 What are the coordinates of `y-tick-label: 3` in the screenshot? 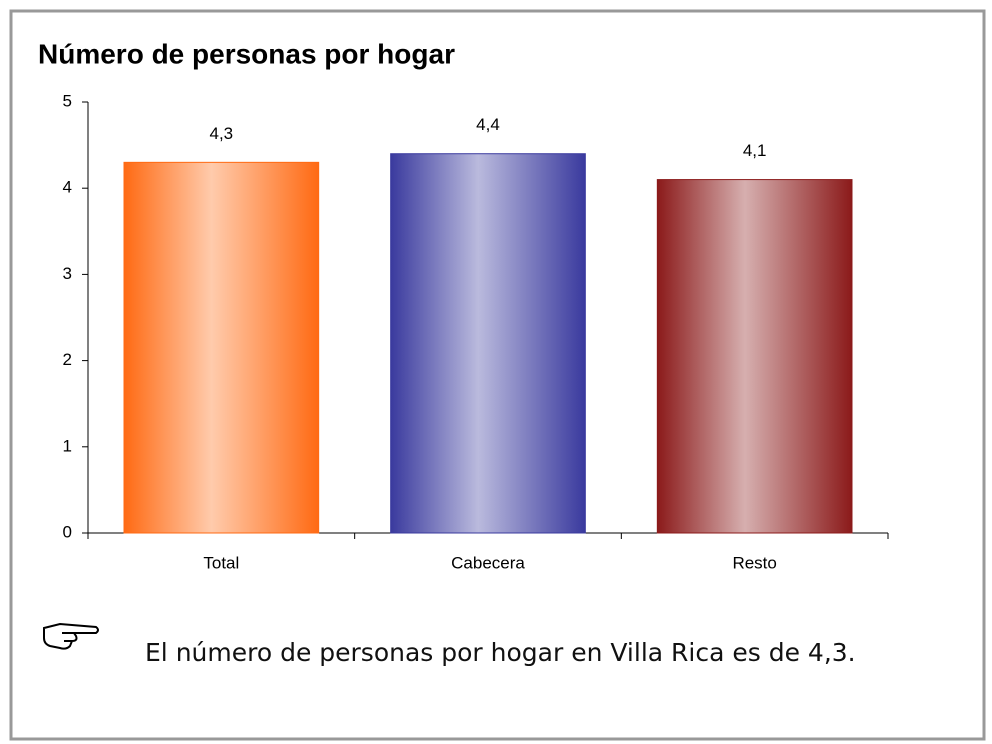 It's located at (67, 273).